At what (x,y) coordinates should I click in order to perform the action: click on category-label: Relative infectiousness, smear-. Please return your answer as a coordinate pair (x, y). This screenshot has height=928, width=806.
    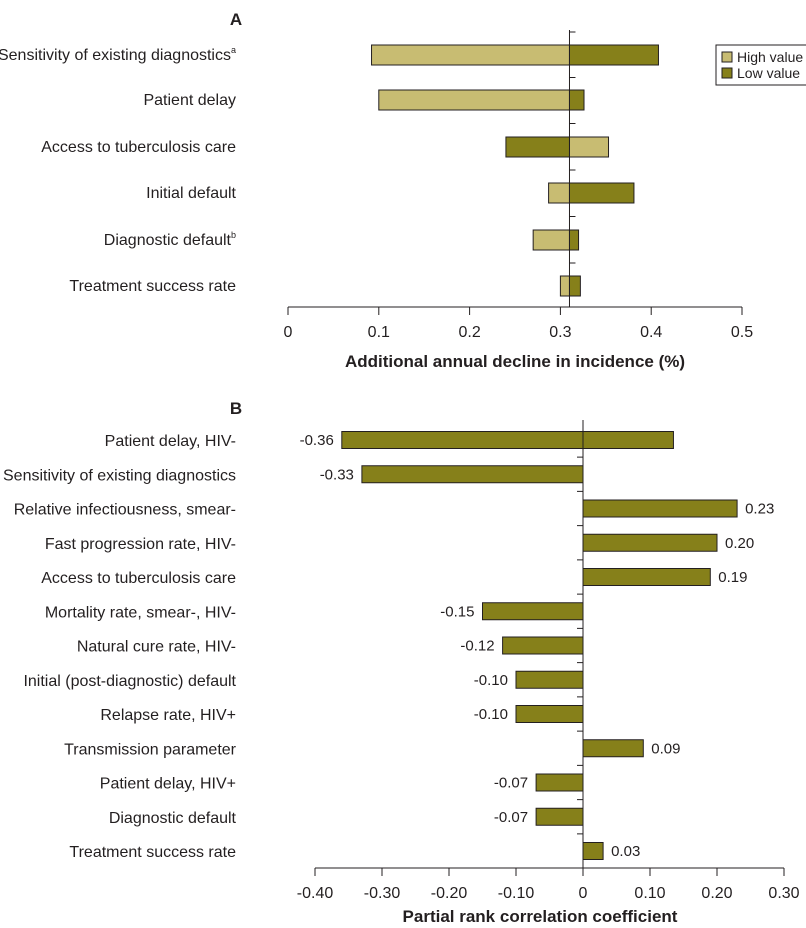
    Looking at the image, I should click on (125, 510).